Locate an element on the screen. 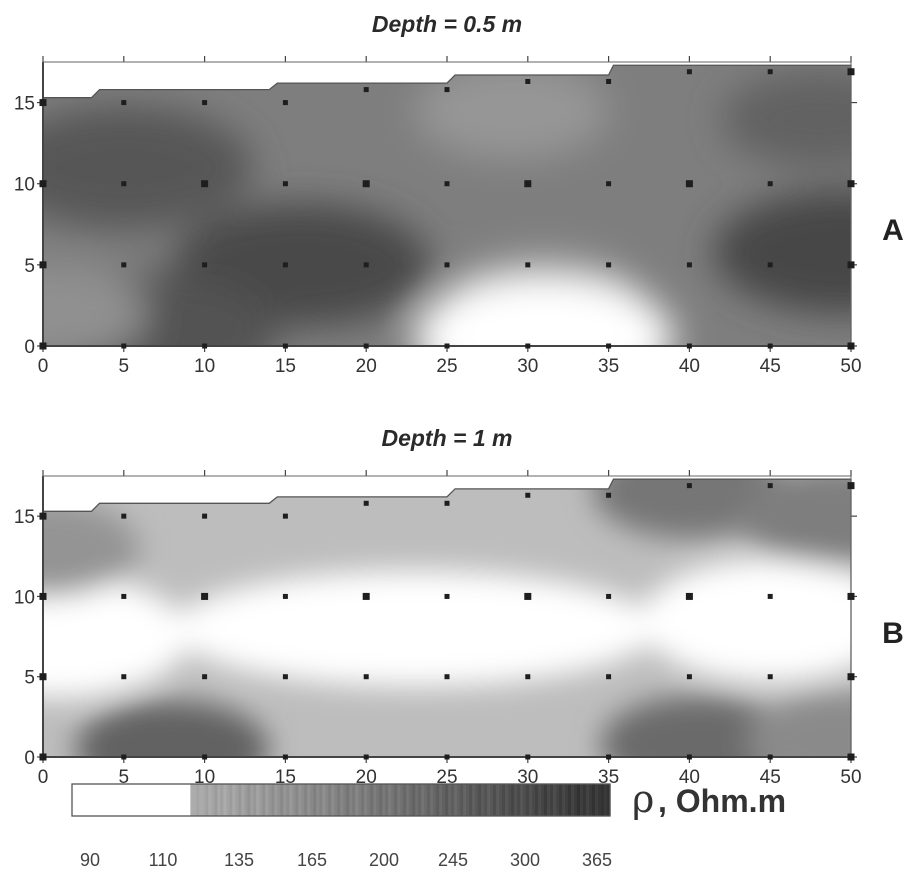 This screenshot has width=915, height=875. colorbar-gradient is located at coordinates (341, 800).